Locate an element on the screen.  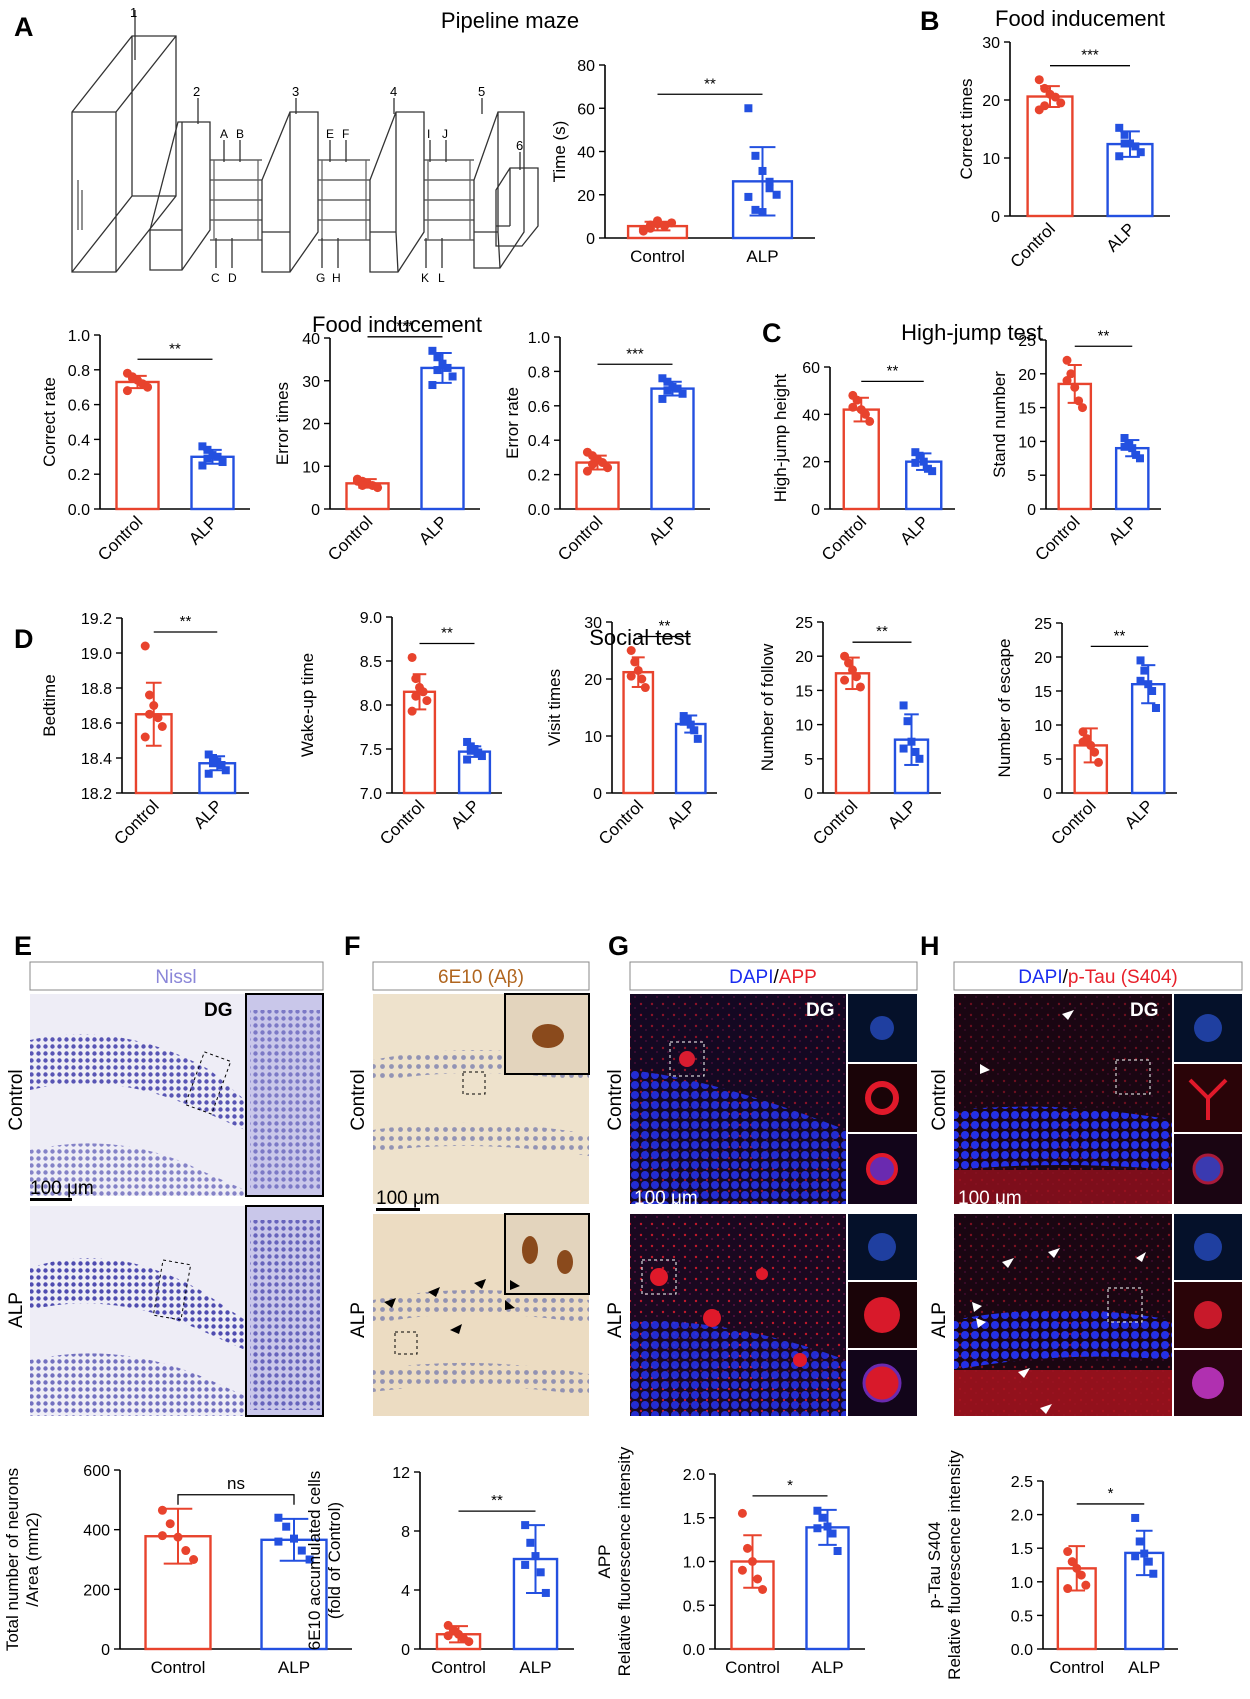
maze-letter-a: A is located at coordinates (224, 134).